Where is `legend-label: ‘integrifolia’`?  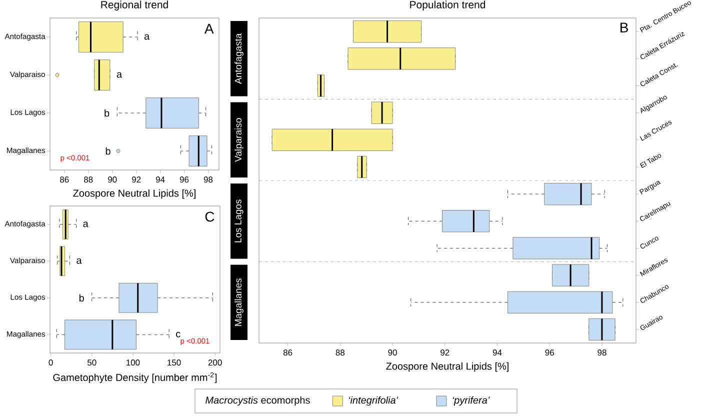
legend-label: ‘integrifolia’ is located at coordinates (373, 401).